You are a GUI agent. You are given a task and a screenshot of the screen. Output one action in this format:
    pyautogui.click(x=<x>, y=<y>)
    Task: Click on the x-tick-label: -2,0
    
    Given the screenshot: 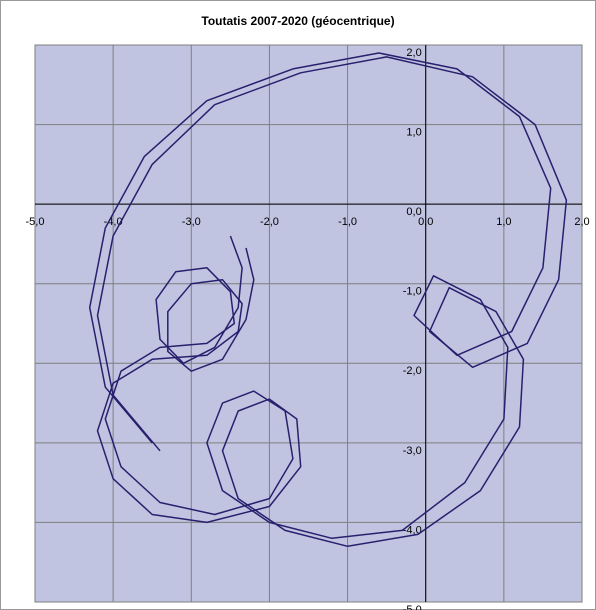 What is the action you would take?
    pyautogui.click(x=269, y=222)
    